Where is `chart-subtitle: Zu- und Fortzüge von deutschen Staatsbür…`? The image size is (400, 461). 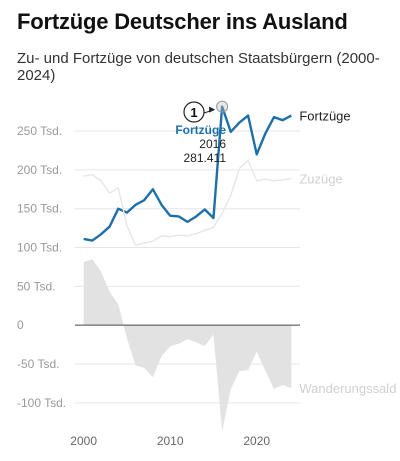 chart-subtitle: Zu- und Fortzüge von deutschen Staatsbür… is located at coordinates (198, 67).